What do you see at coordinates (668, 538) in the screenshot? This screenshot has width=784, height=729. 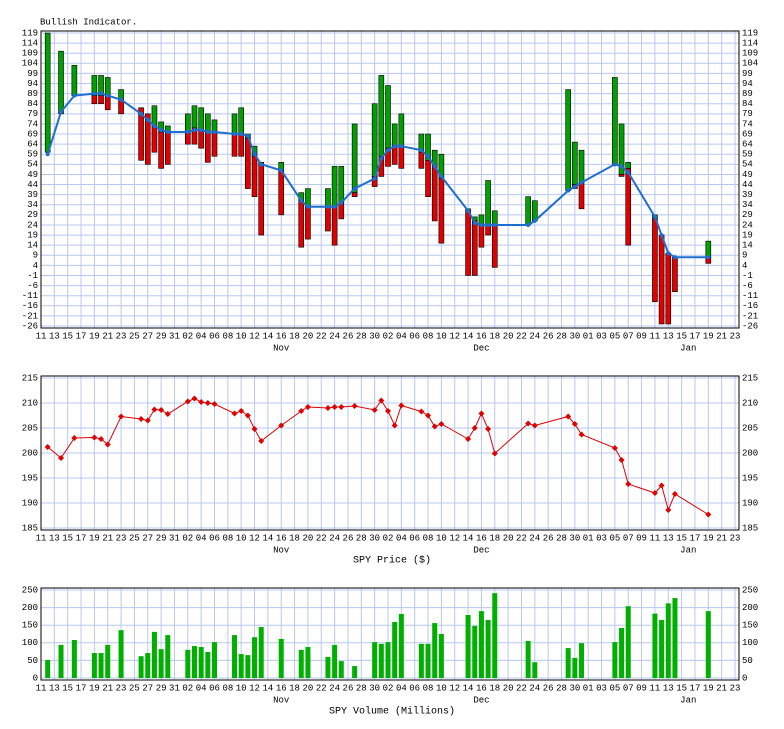 I see `x-tick-label: 13` at bounding box center [668, 538].